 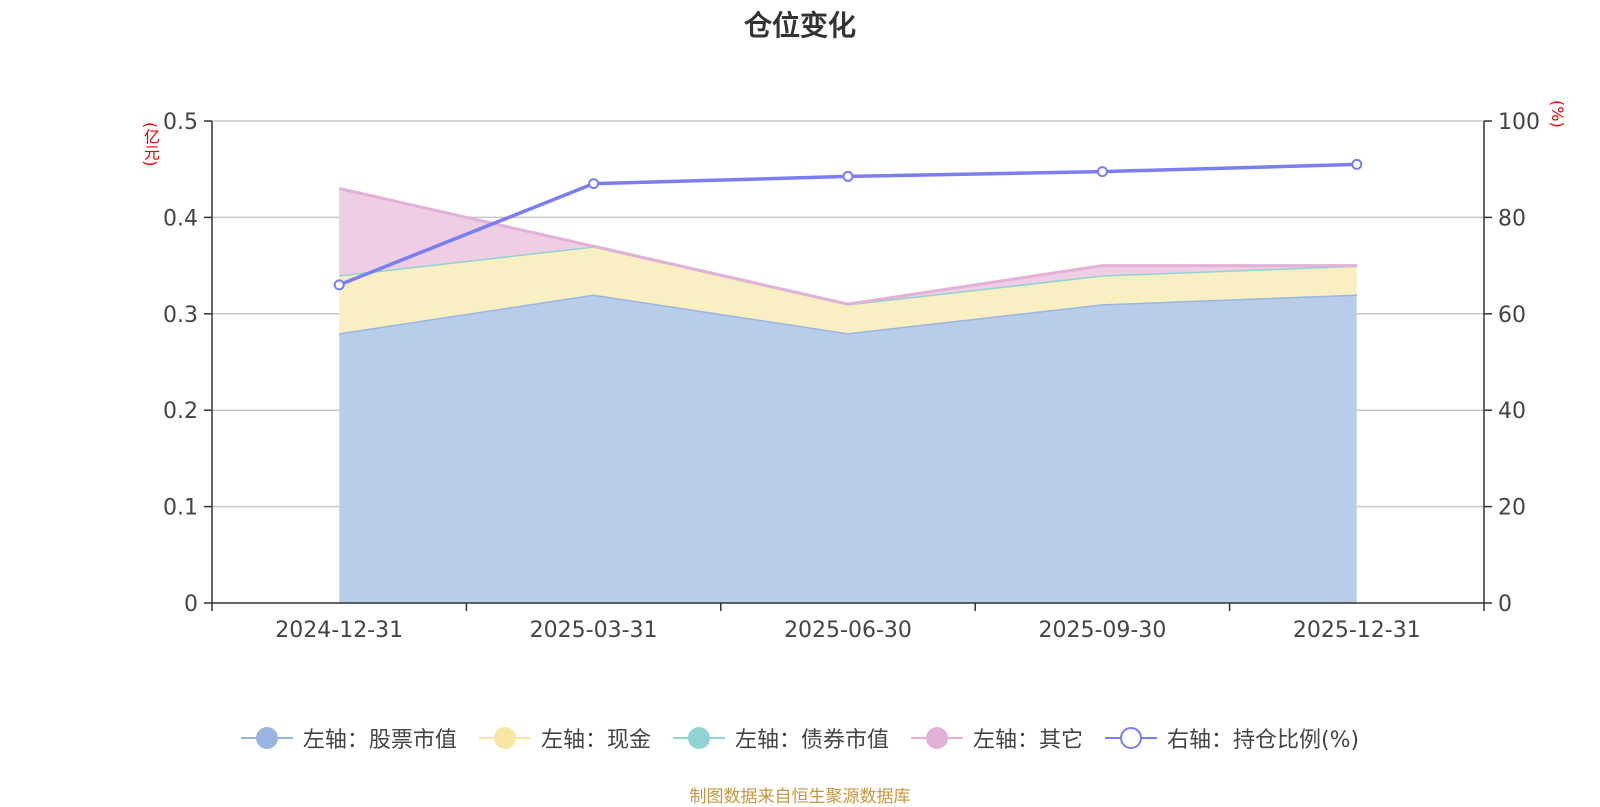 I want to click on right-axis-tick-label: 100, so click(x=1519, y=122).